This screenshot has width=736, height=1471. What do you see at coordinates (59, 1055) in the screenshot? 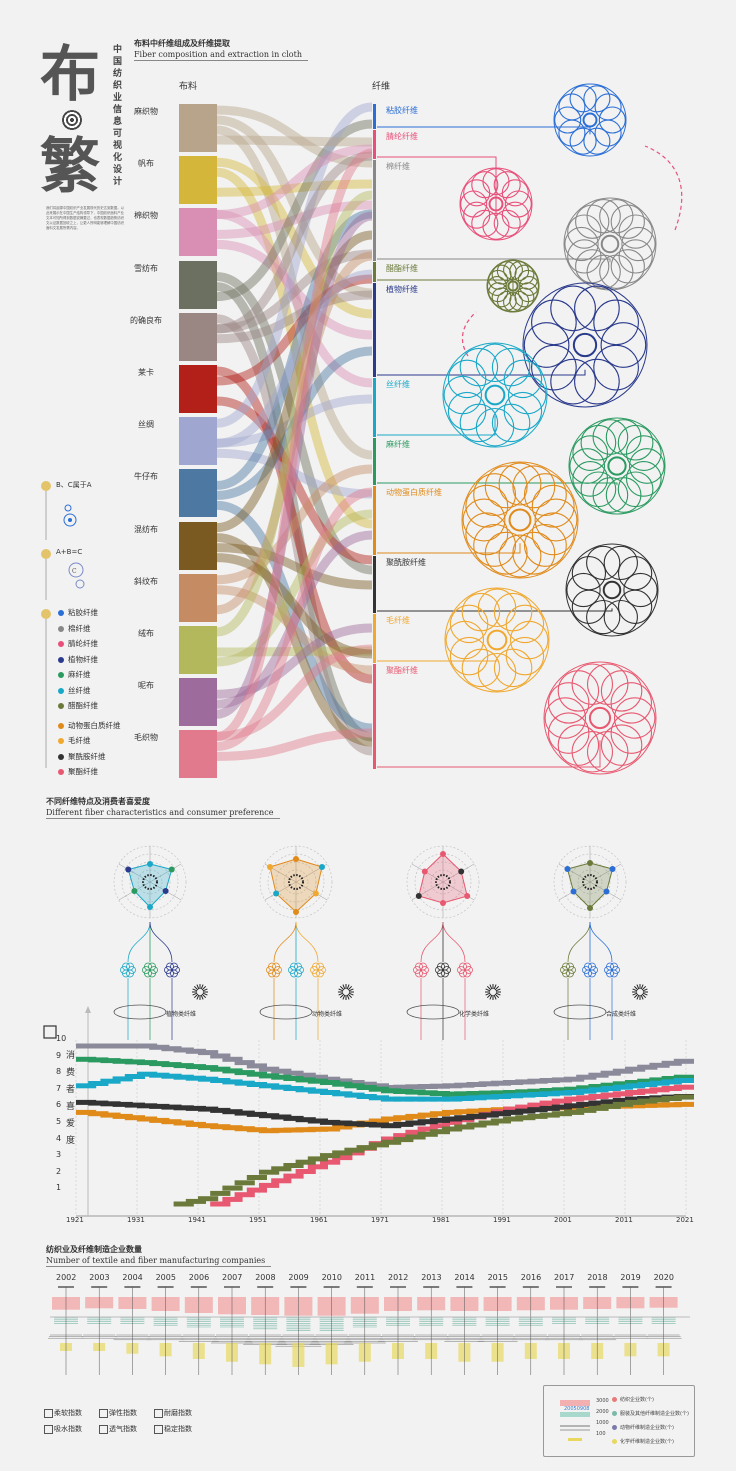
I see `y-tick-label: 9` at bounding box center [59, 1055].